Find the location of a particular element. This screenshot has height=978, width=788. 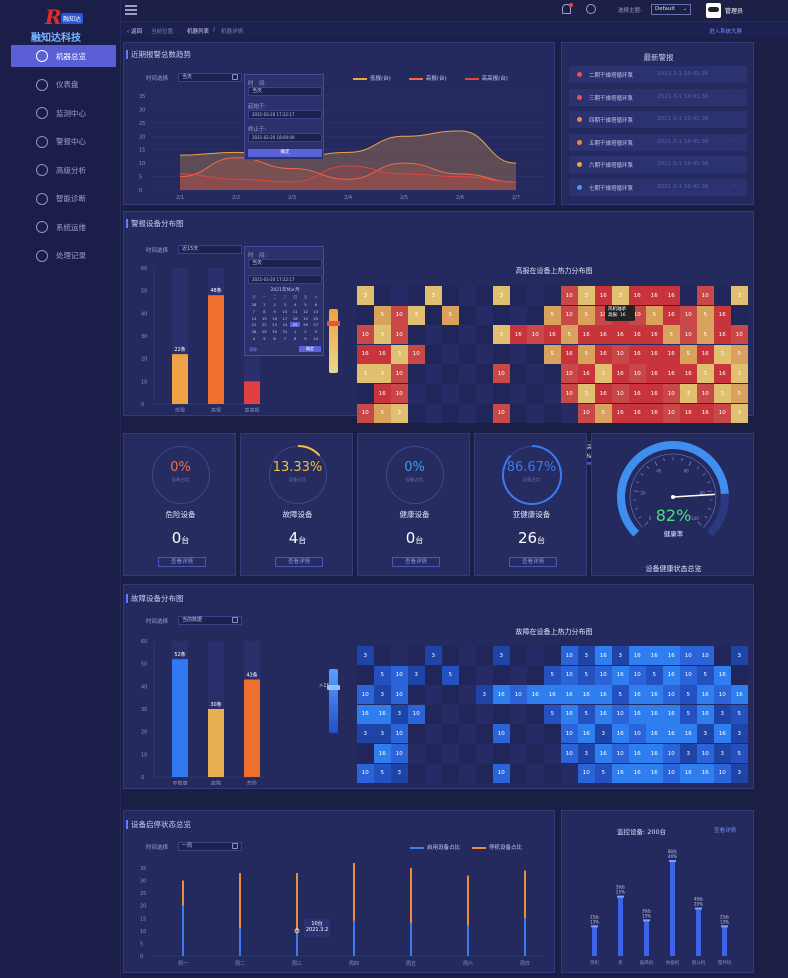

dd-start-input: 2021-03-20 17:22:17 is located at coordinates (285, 114).